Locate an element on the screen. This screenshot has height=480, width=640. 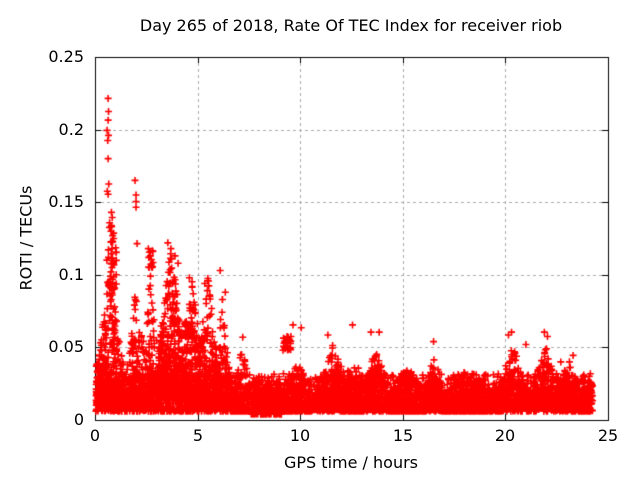
x-tick-label-0: 0 is located at coordinates (95, 435).